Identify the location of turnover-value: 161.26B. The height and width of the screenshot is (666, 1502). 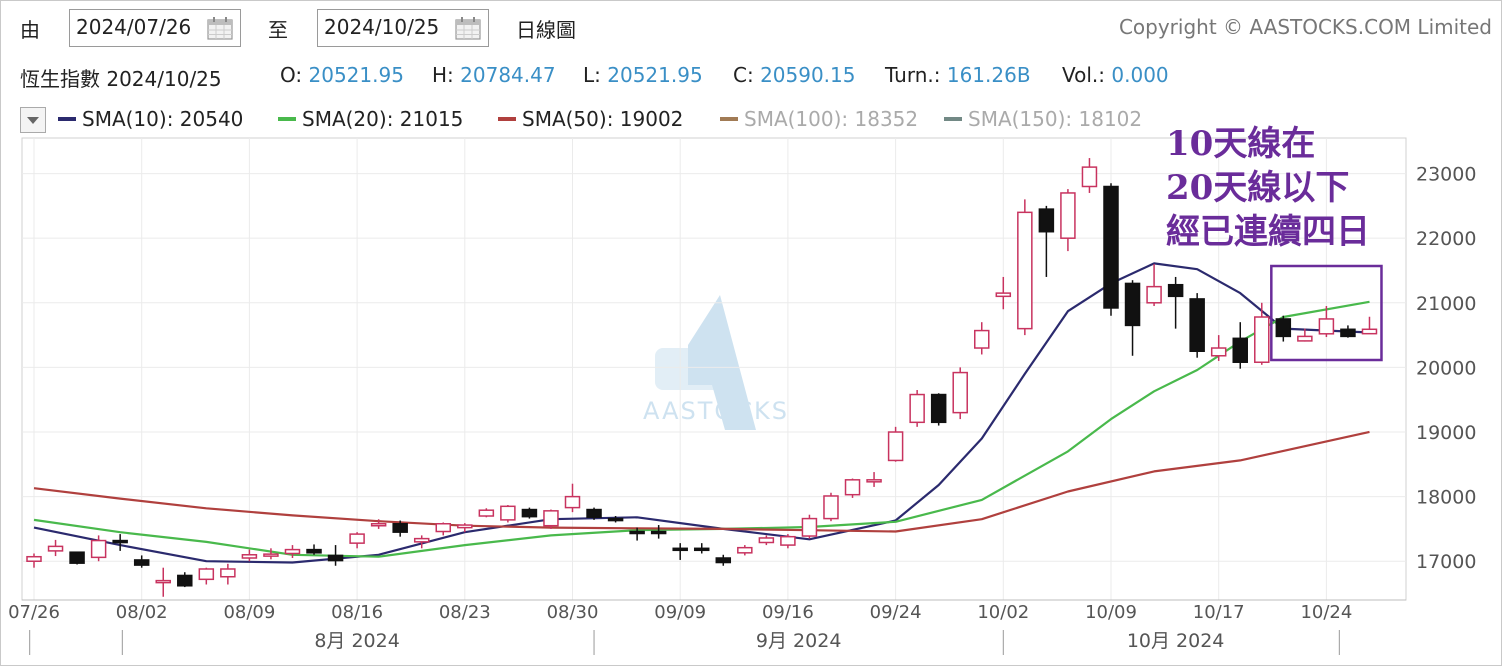
(988, 75).